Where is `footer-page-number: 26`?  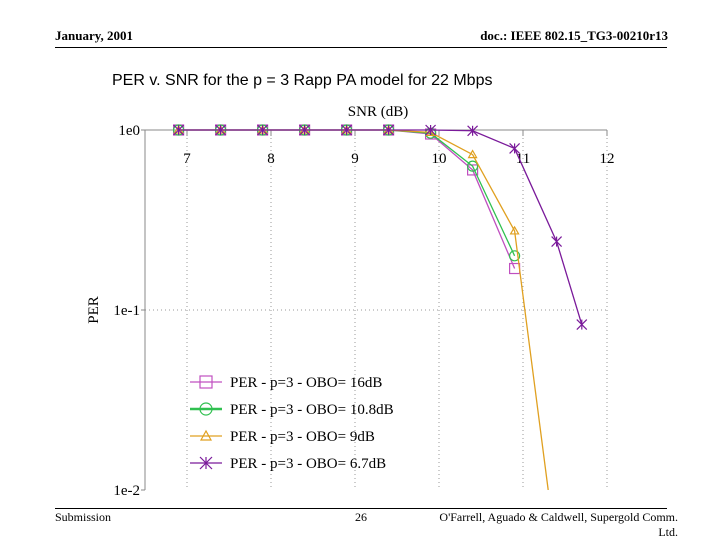 footer-page-number: 26 is located at coordinates (361, 517).